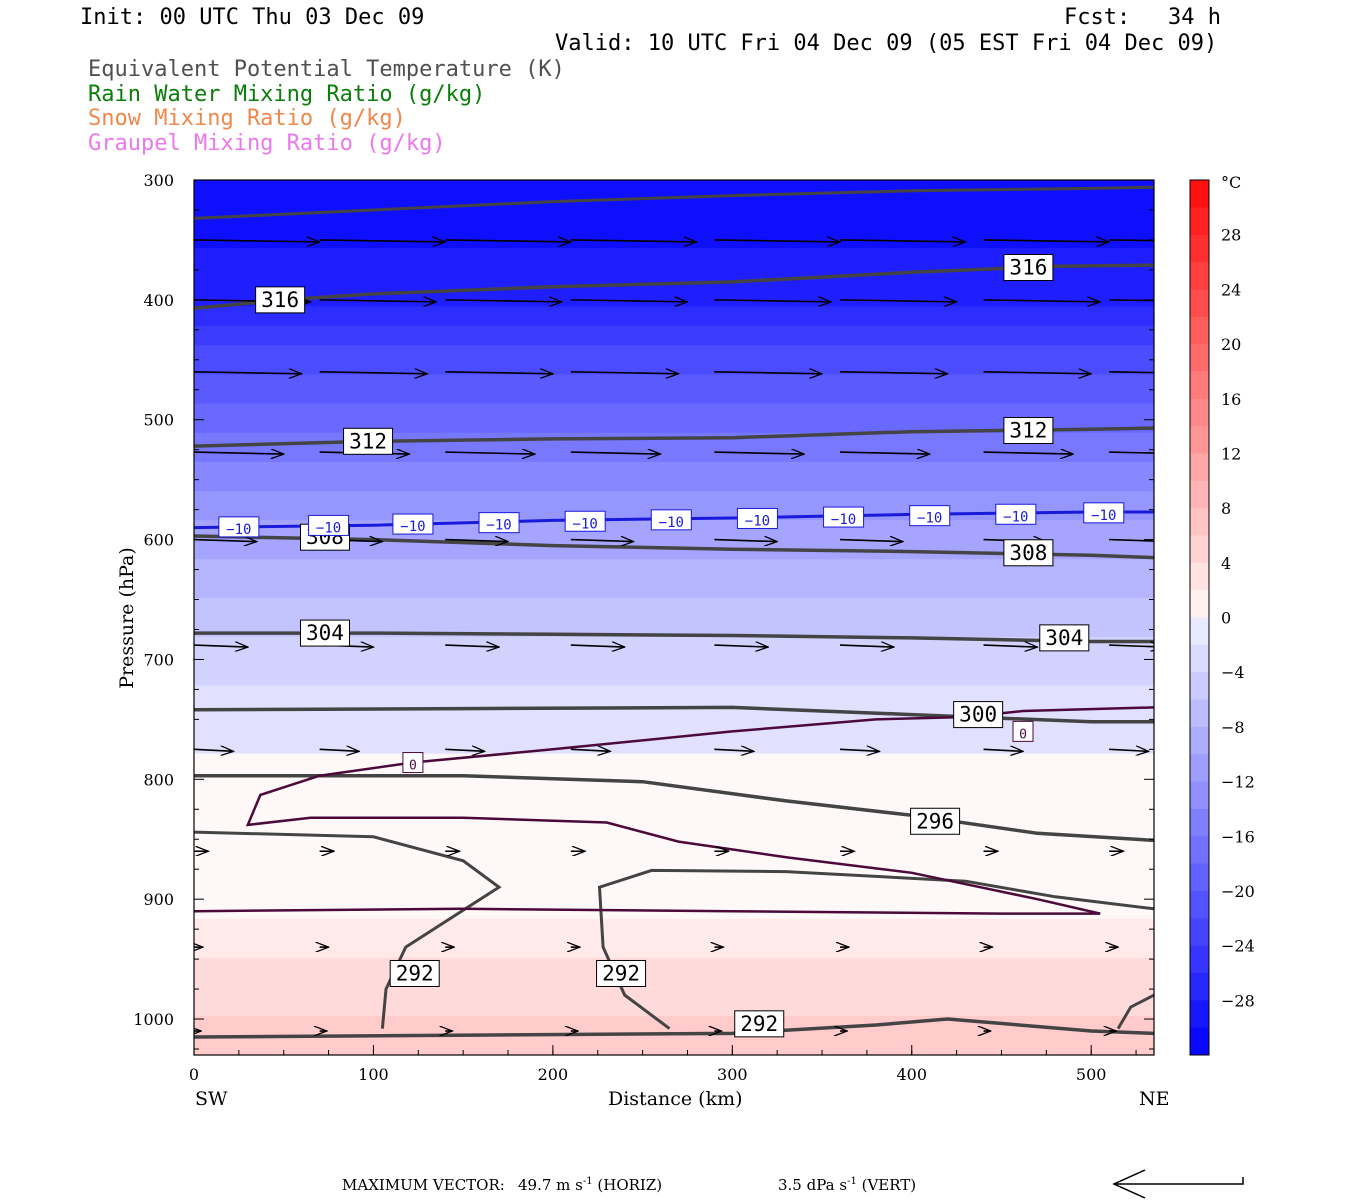 Image resolution: width=1350 pixels, height=1200 pixels. Describe the element at coordinates (1238, 836) in the screenshot. I see `colorbar-tick-label: −16` at that location.